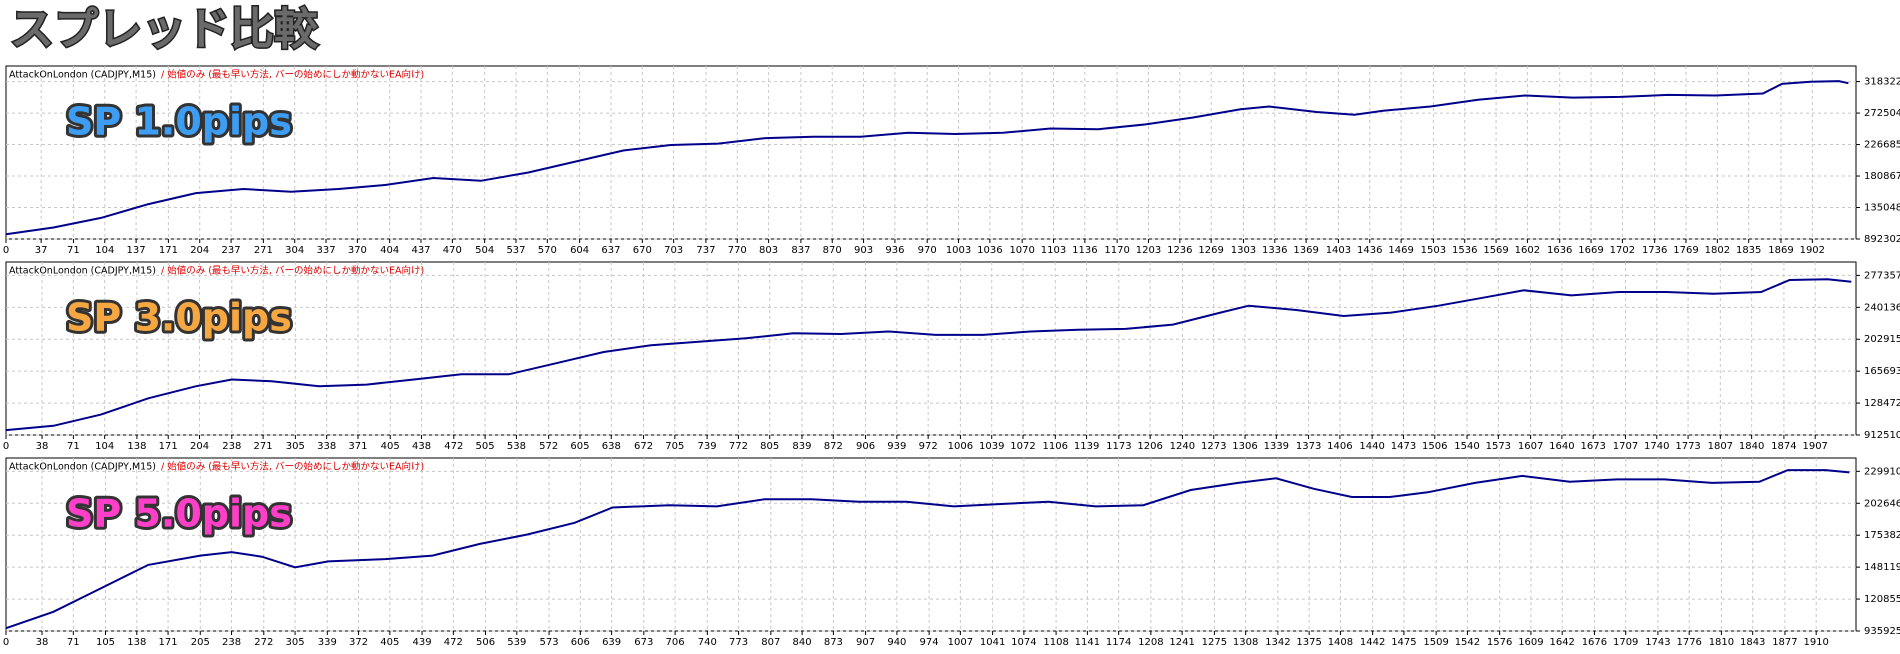 The width and height of the screenshot is (1900, 654). Describe the element at coordinates (737, 250) in the screenshot. I see `x-tick-label: 770` at that location.